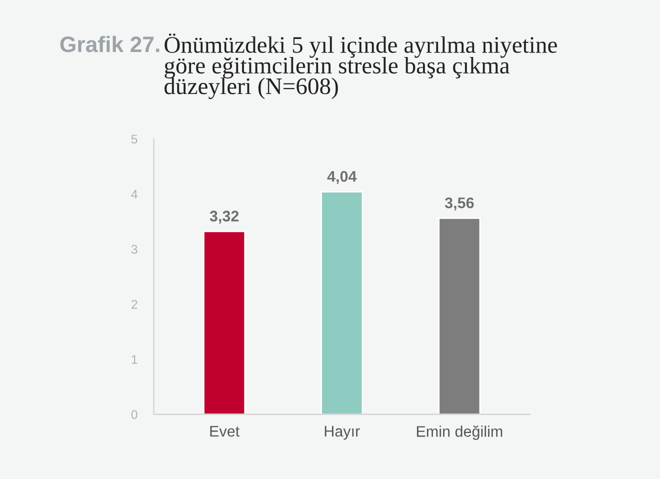 The image size is (660, 479). What do you see at coordinates (342, 433) in the screenshot?
I see `x-tick-label: Hayır` at bounding box center [342, 433].